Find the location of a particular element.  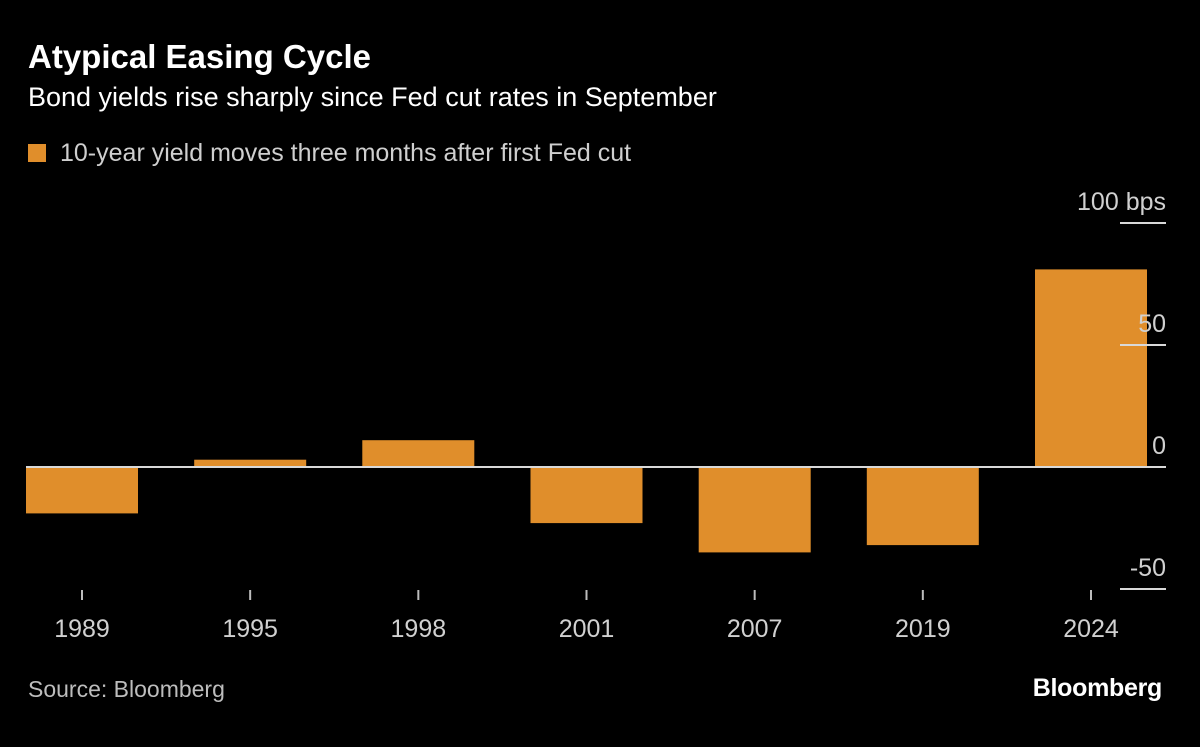

bar-1995 is located at coordinates (250, 463).